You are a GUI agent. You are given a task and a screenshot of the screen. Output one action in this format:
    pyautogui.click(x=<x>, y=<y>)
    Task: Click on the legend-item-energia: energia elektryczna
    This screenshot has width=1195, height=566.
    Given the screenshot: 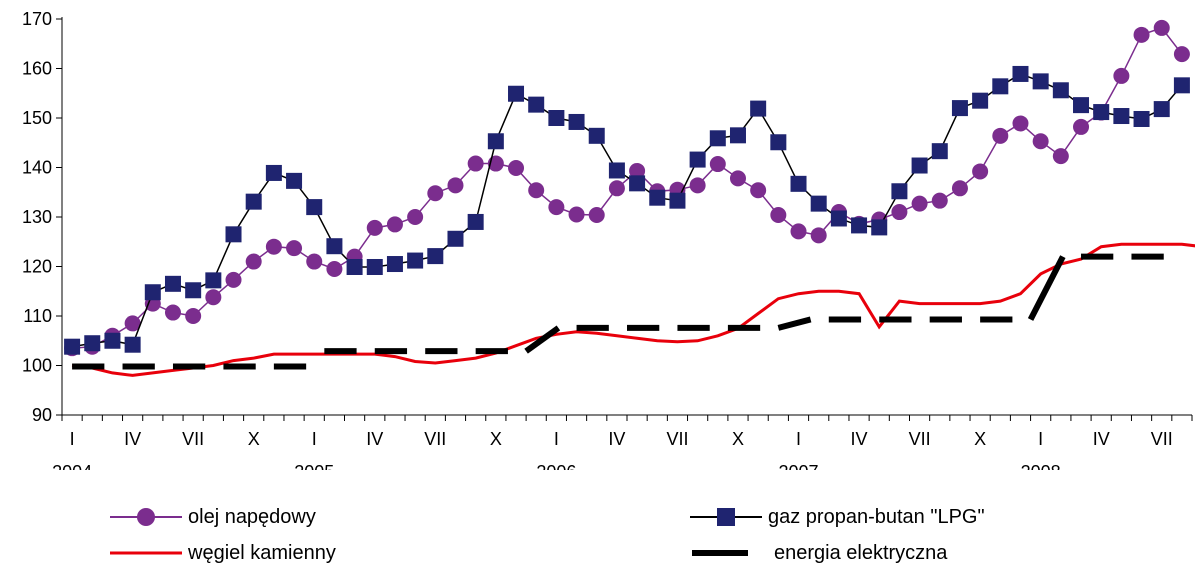 What is the action you would take?
    pyautogui.click(x=818, y=553)
    